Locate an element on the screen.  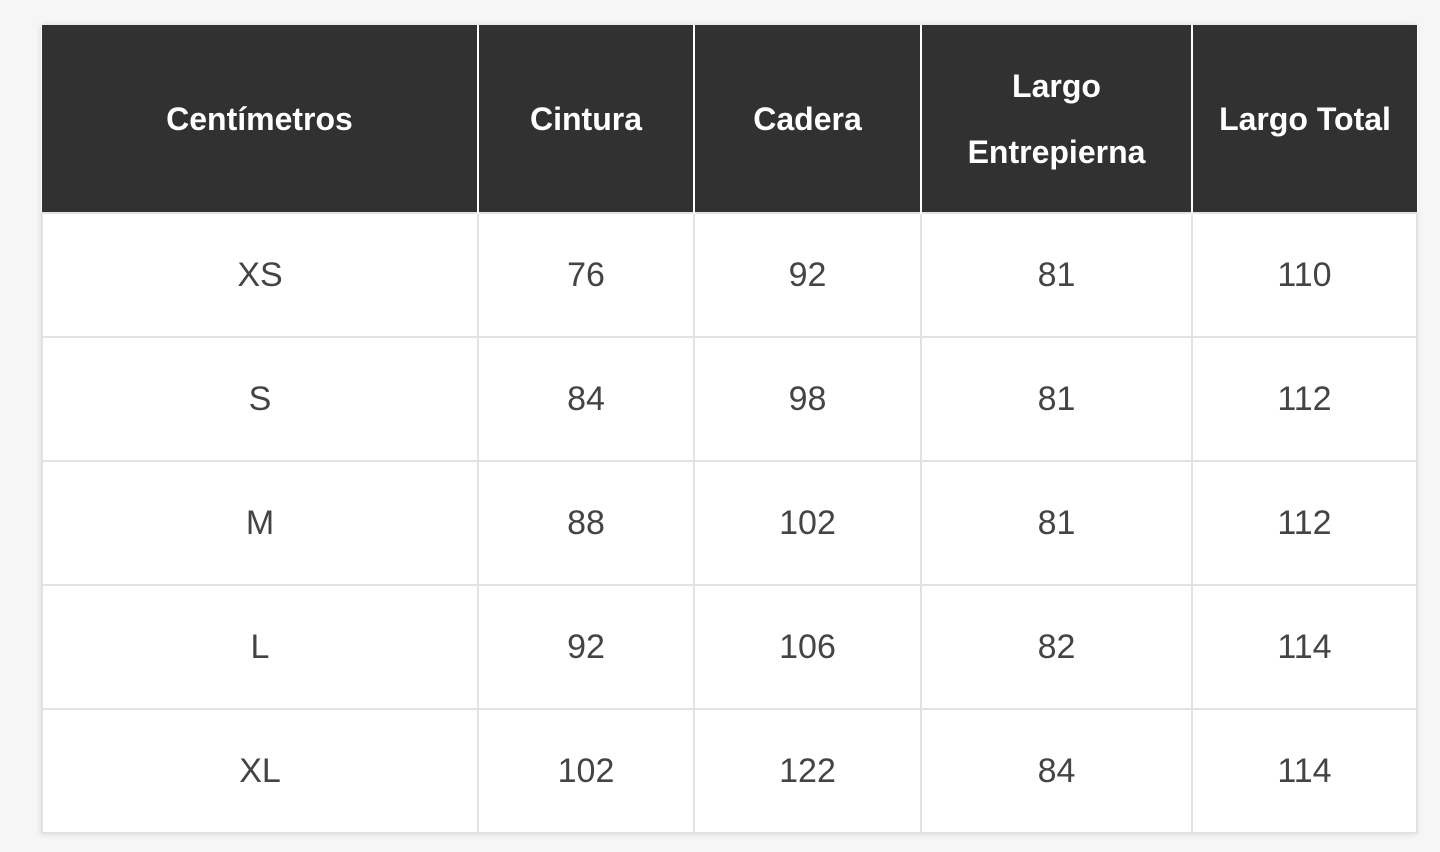
size-label: L is located at coordinates (260, 647).